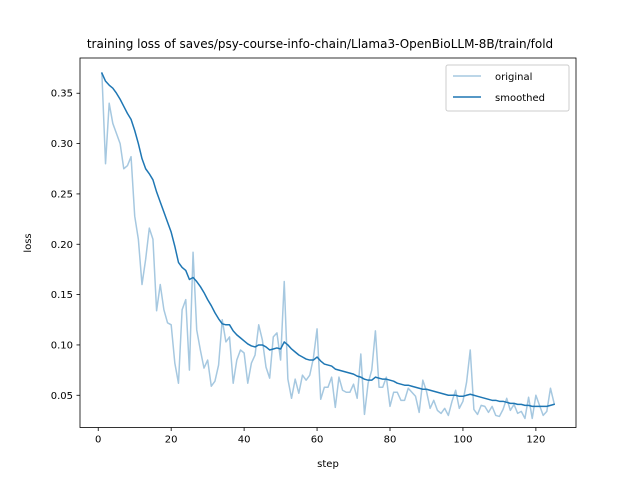 Image resolution: width=640 pixels, height=480 pixels. Describe the element at coordinates (28, 242) in the screenshot. I see `y-axis-label: loss` at that location.